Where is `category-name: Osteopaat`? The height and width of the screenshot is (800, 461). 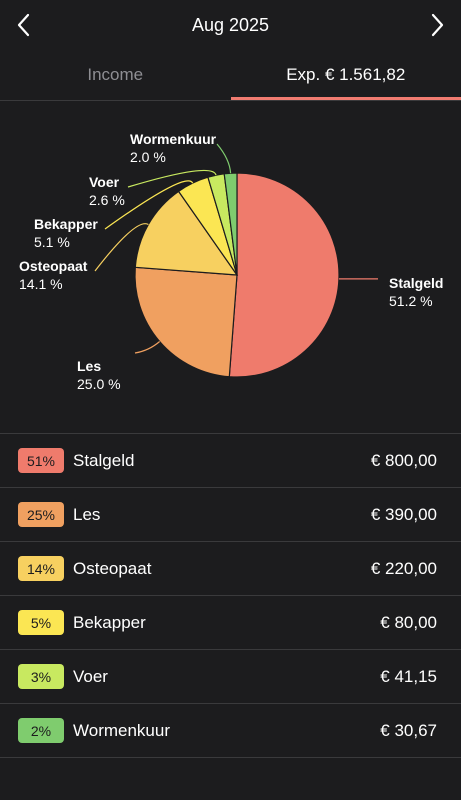
category-name: Osteopaat is located at coordinates (112, 568).